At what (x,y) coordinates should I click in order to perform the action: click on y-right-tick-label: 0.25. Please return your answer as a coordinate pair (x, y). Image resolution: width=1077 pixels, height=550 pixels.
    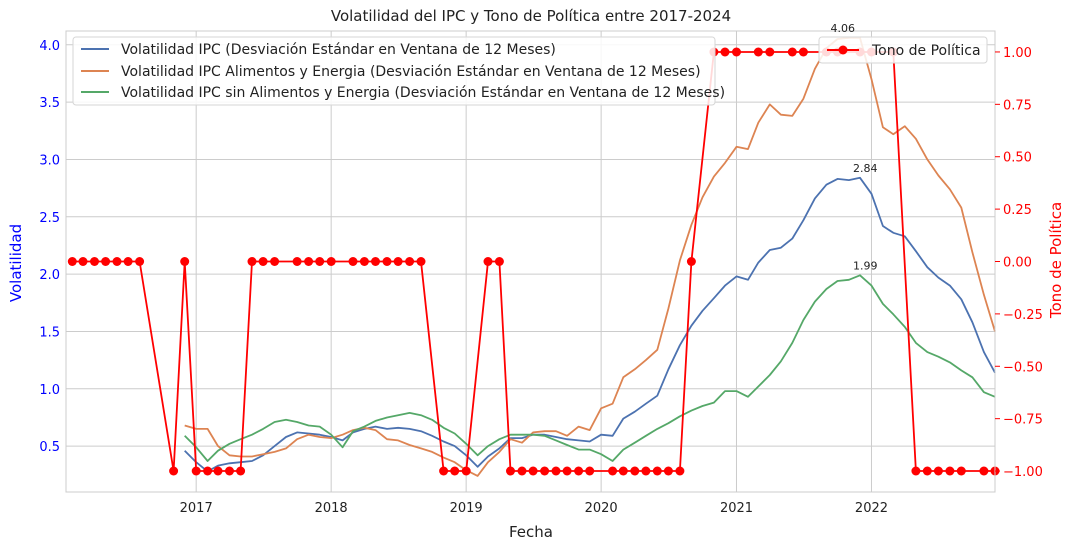
    Looking at the image, I should click on (1017, 210).